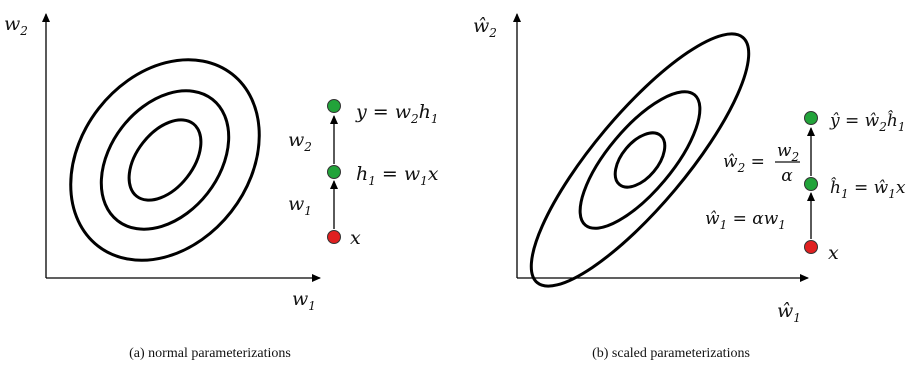 The height and width of the screenshot is (370, 922). I want to click on panel-a-contour-inner, so click(165, 160).